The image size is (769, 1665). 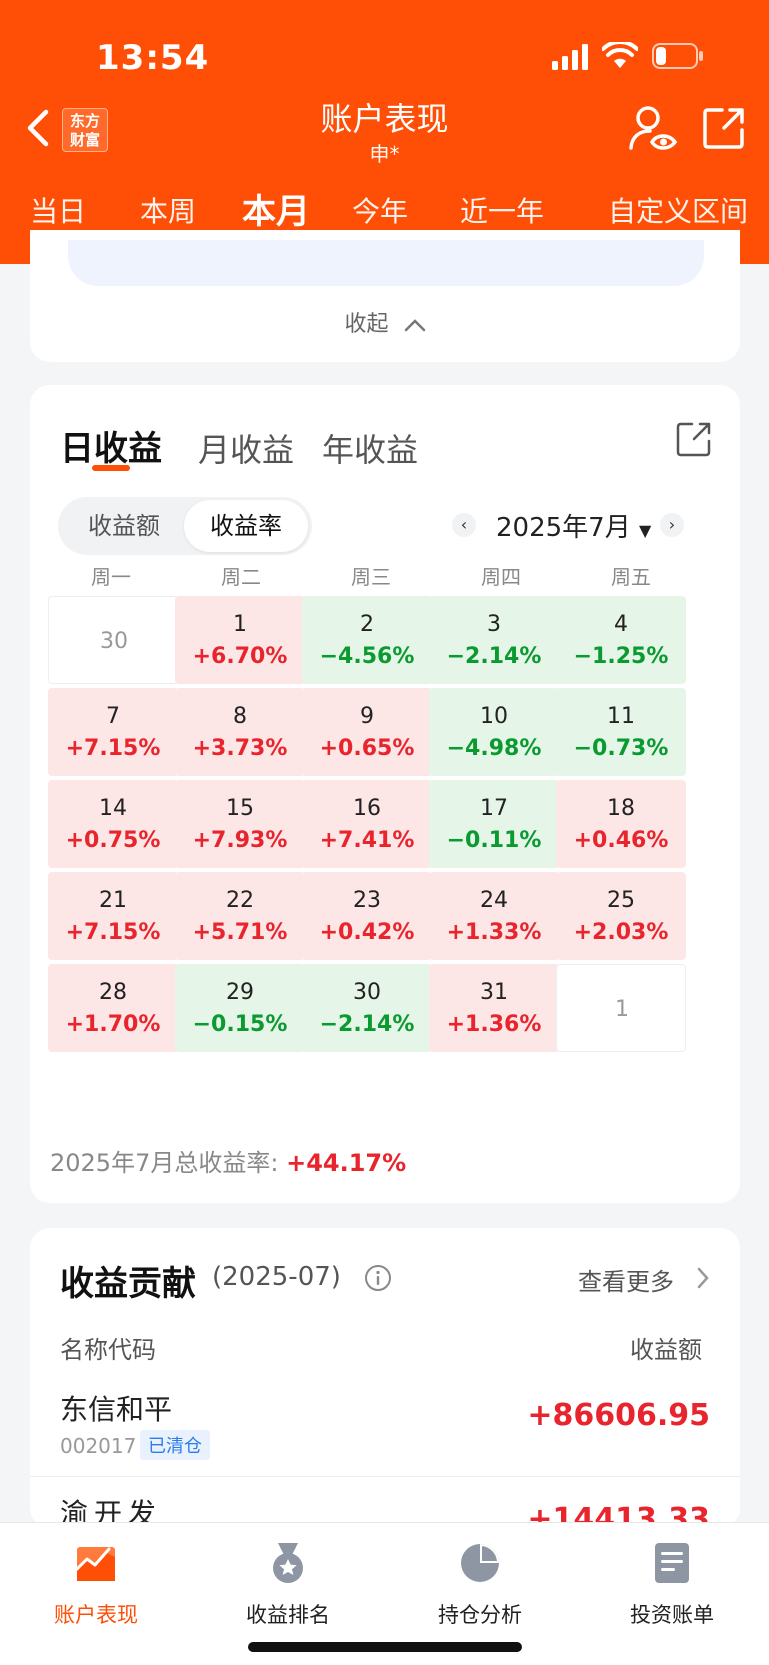 I want to click on prev-month-button: ‹, so click(x=464, y=525).